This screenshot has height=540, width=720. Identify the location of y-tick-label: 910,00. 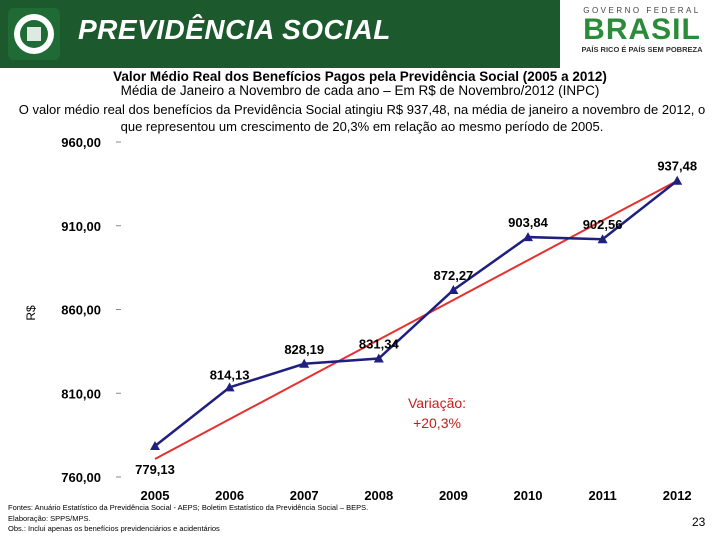
(81, 226).